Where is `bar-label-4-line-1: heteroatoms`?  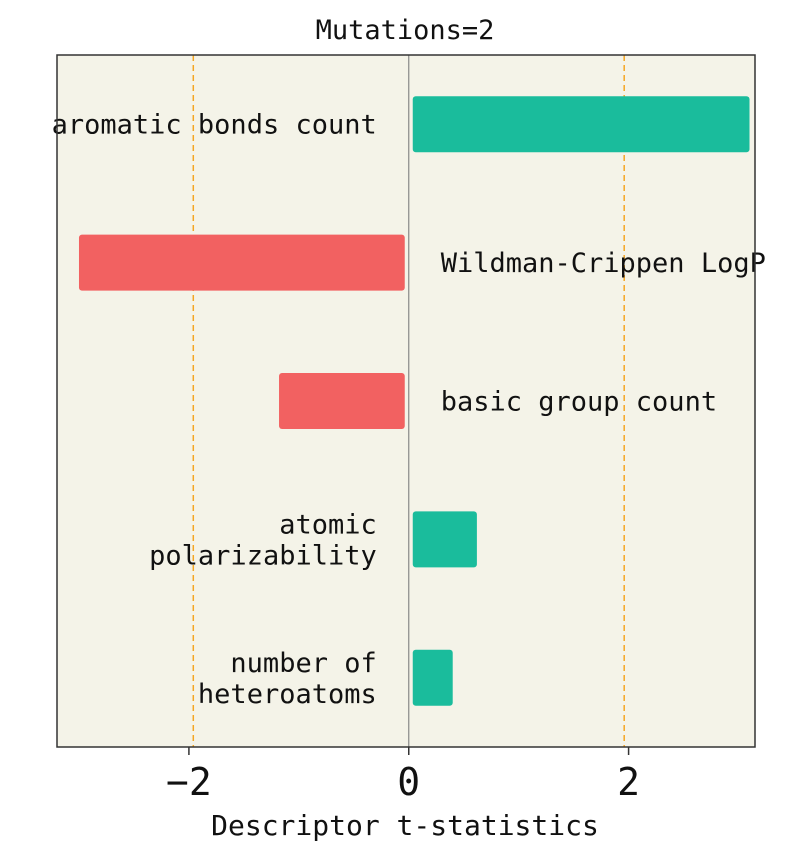 bar-label-4-line-1: heteroatoms is located at coordinates (287, 694).